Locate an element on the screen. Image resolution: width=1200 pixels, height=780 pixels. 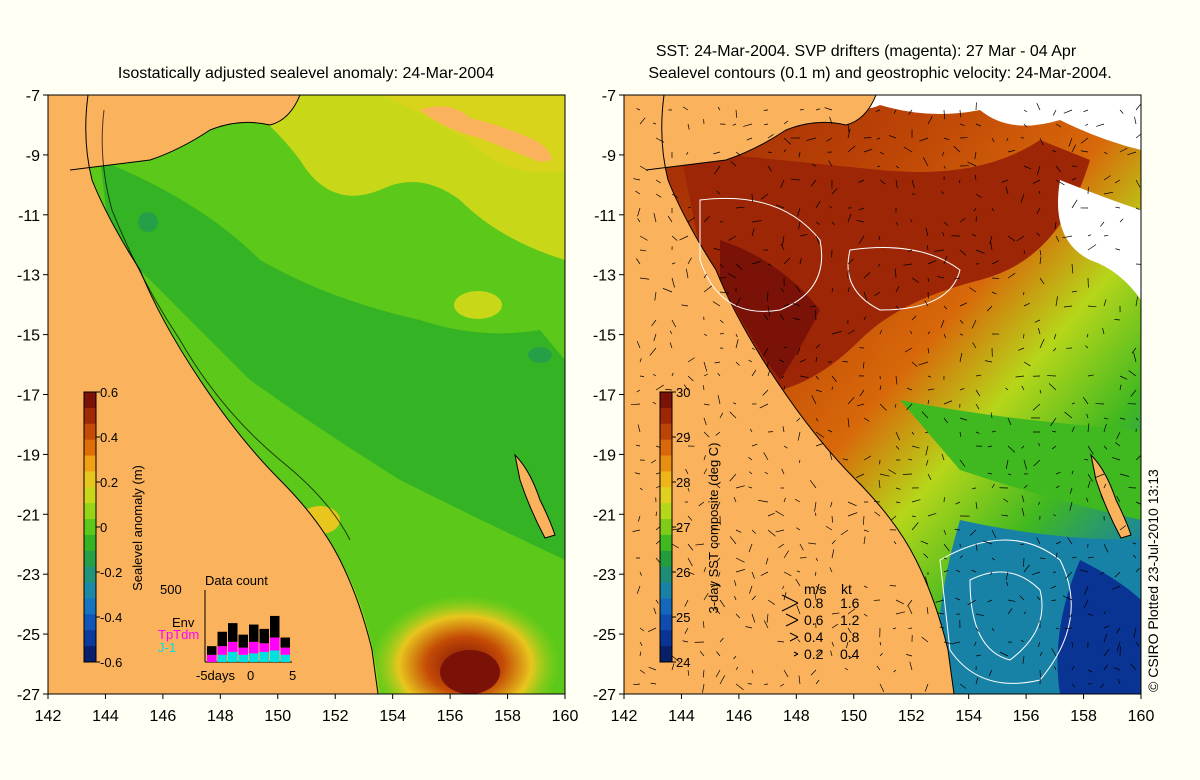
colorbar-swatch is located at coordinates (90, 559).